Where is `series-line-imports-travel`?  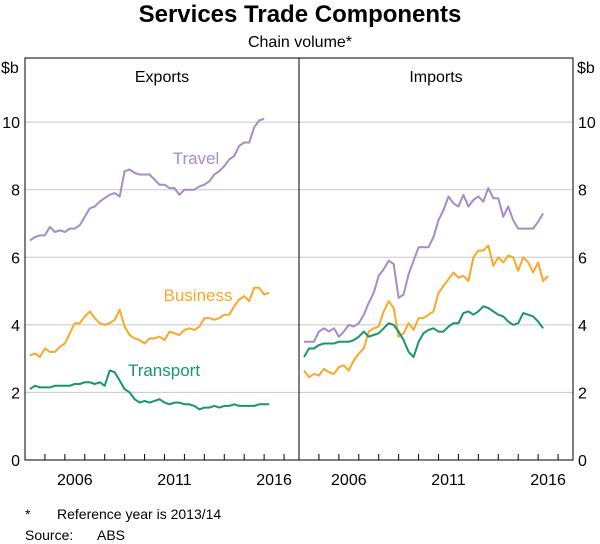 series-line-imports-travel is located at coordinates (424, 265).